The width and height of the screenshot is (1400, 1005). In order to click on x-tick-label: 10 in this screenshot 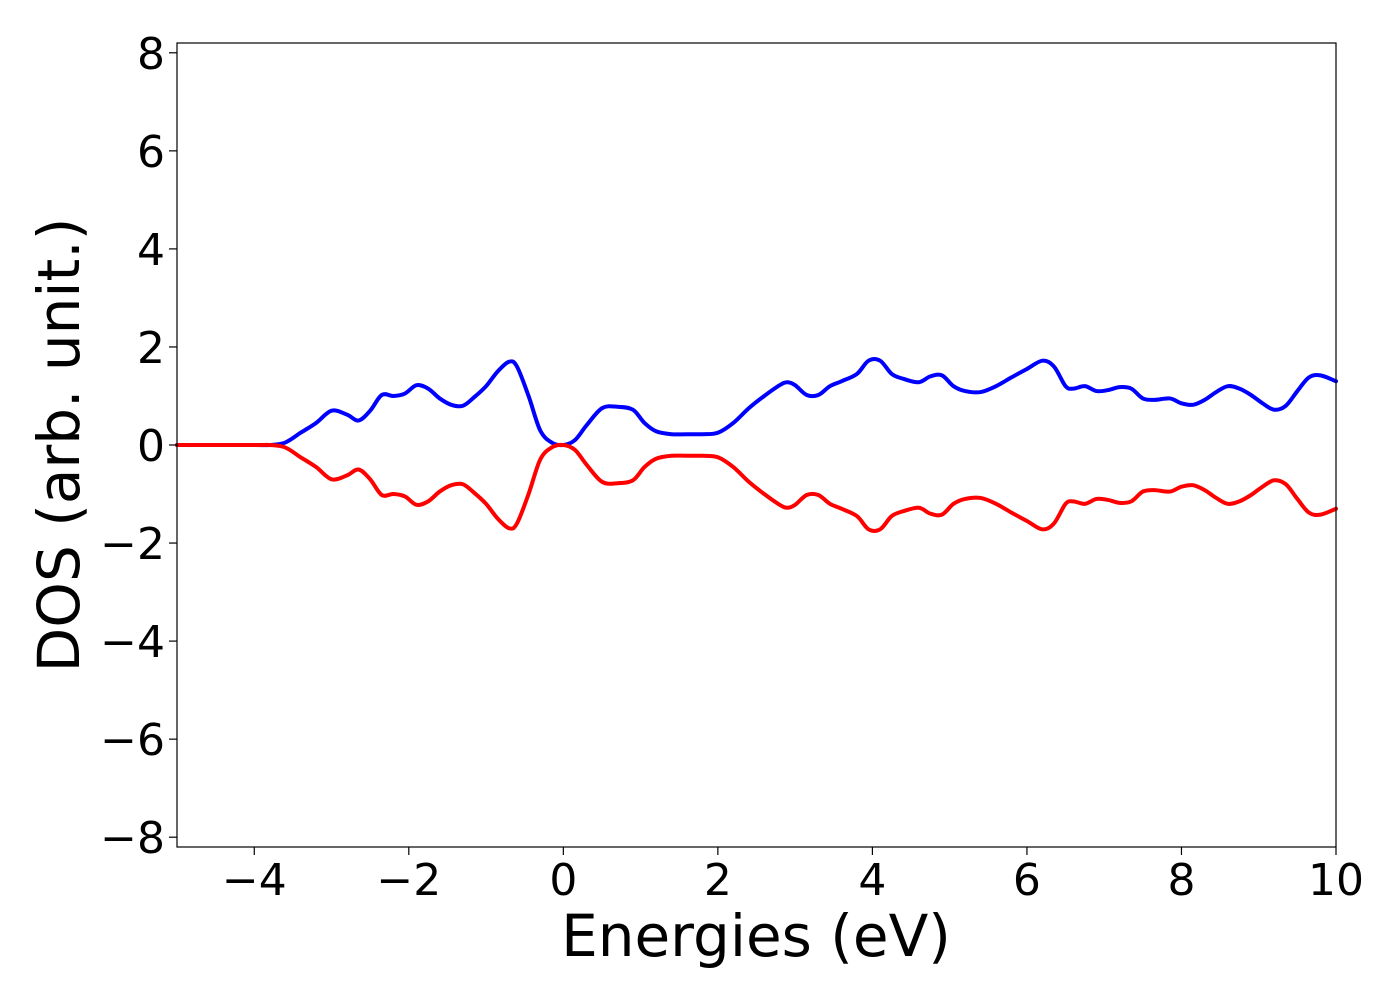, I will do `click(1336, 880)`.